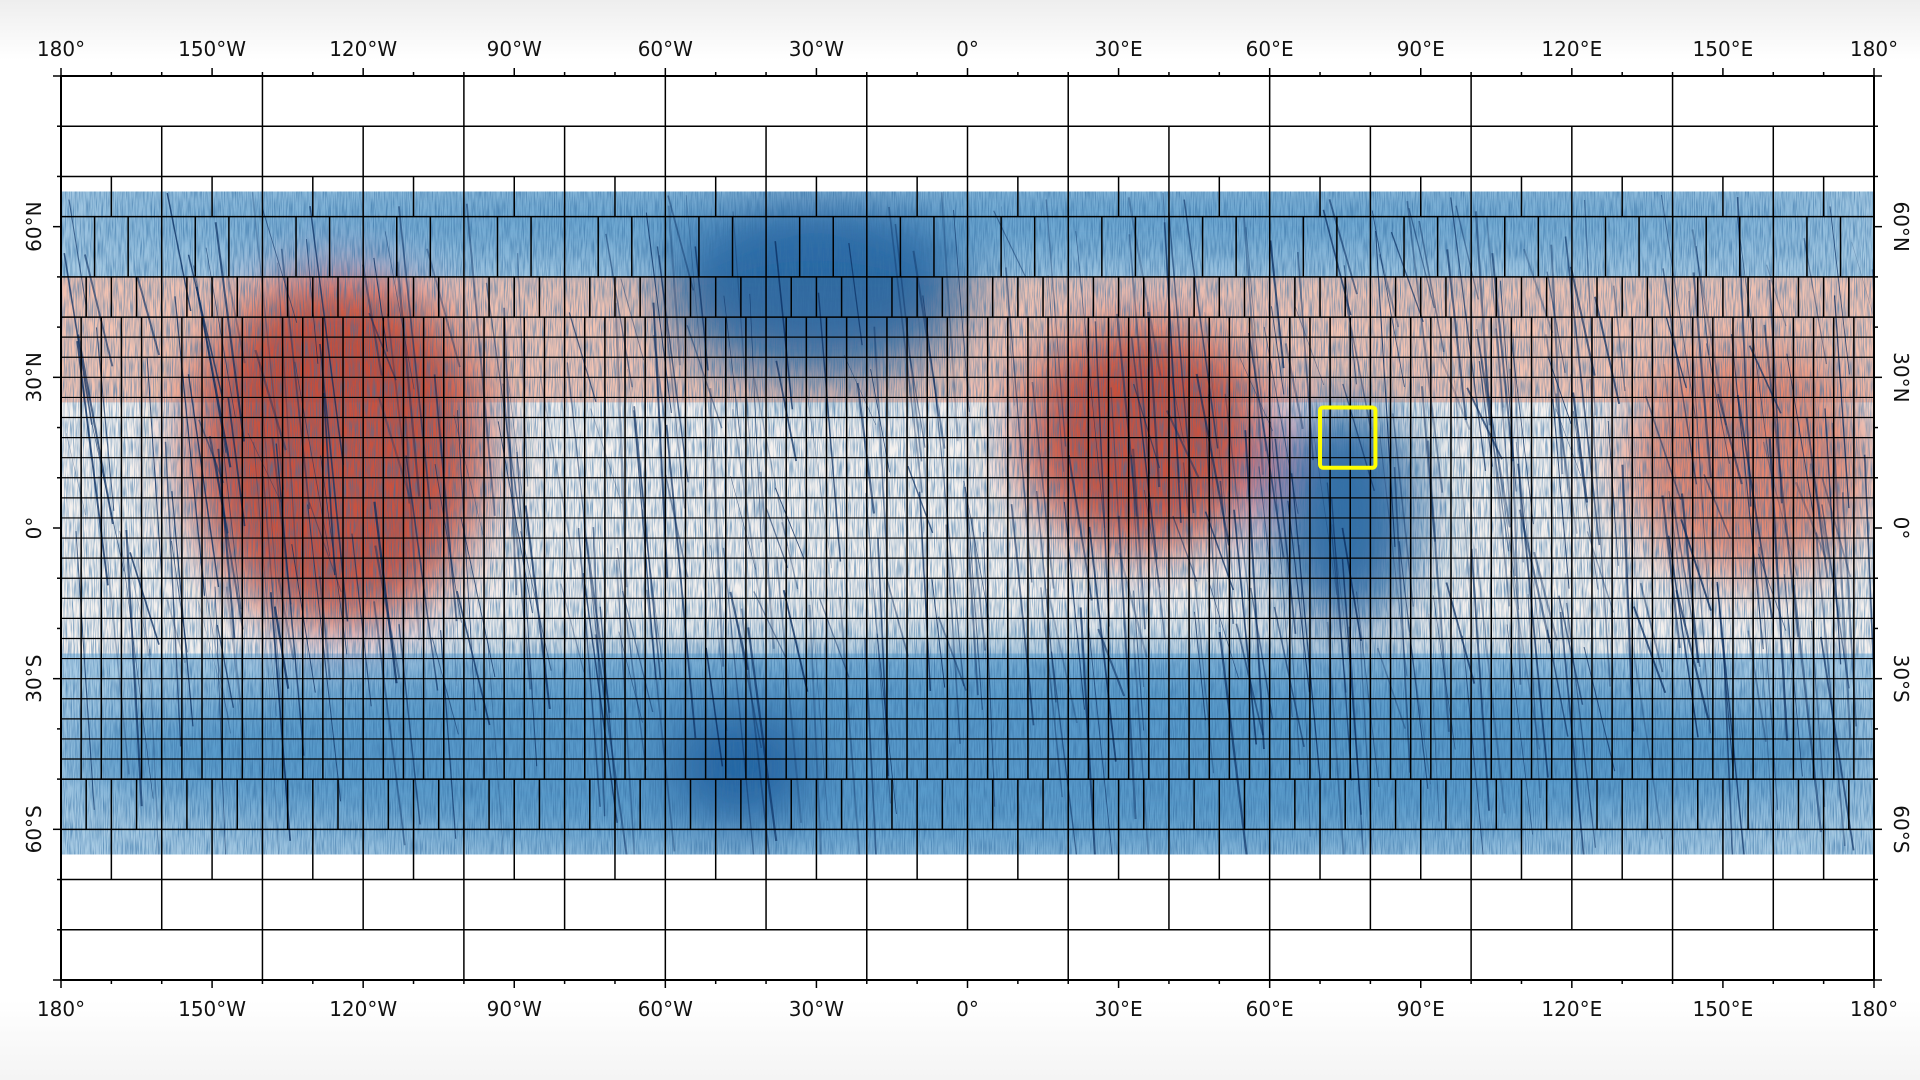 This screenshot has height=1080, width=1920. Describe the element at coordinates (514, 1009) in the screenshot. I see `lon-label: 90°W` at that location.